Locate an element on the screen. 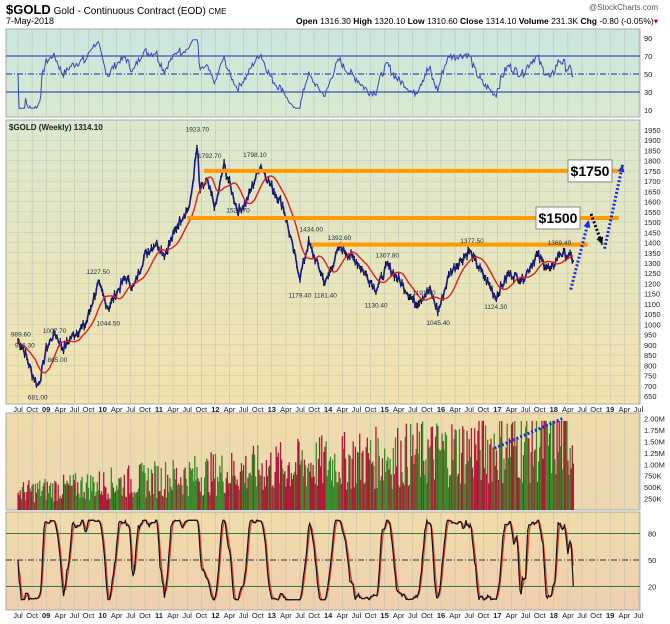 This screenshot has width=670, height=624. y-tick-label: 1550 is located at coordinates (652, 212).